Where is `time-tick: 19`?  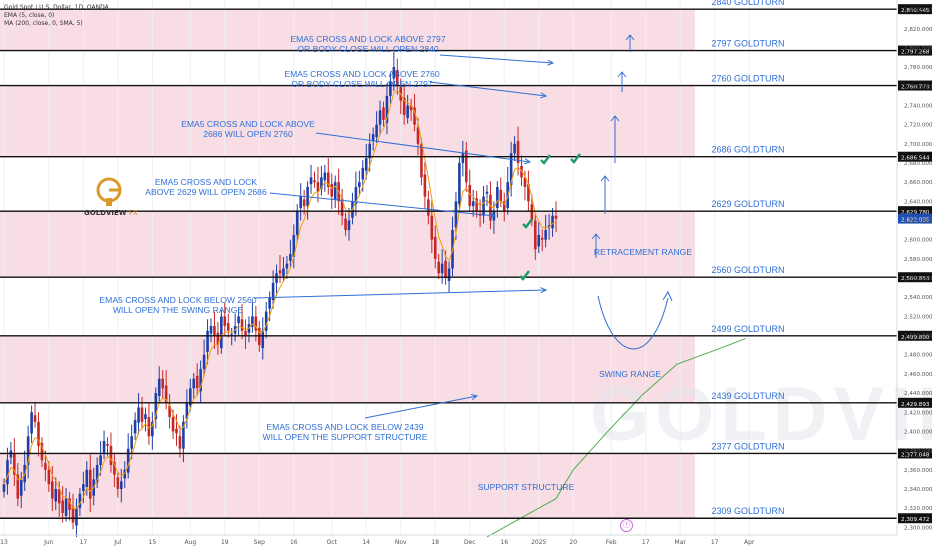
time-tick: 19 is located at coordinates (225, 542).